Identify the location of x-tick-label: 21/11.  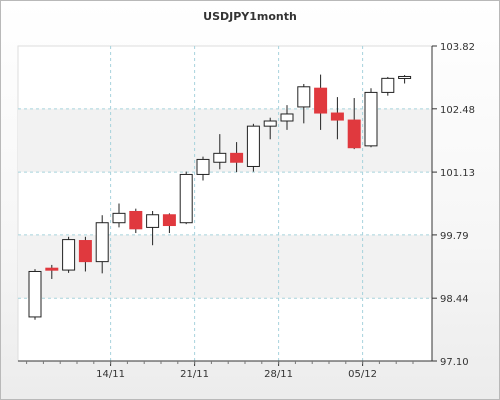
(194, 374).